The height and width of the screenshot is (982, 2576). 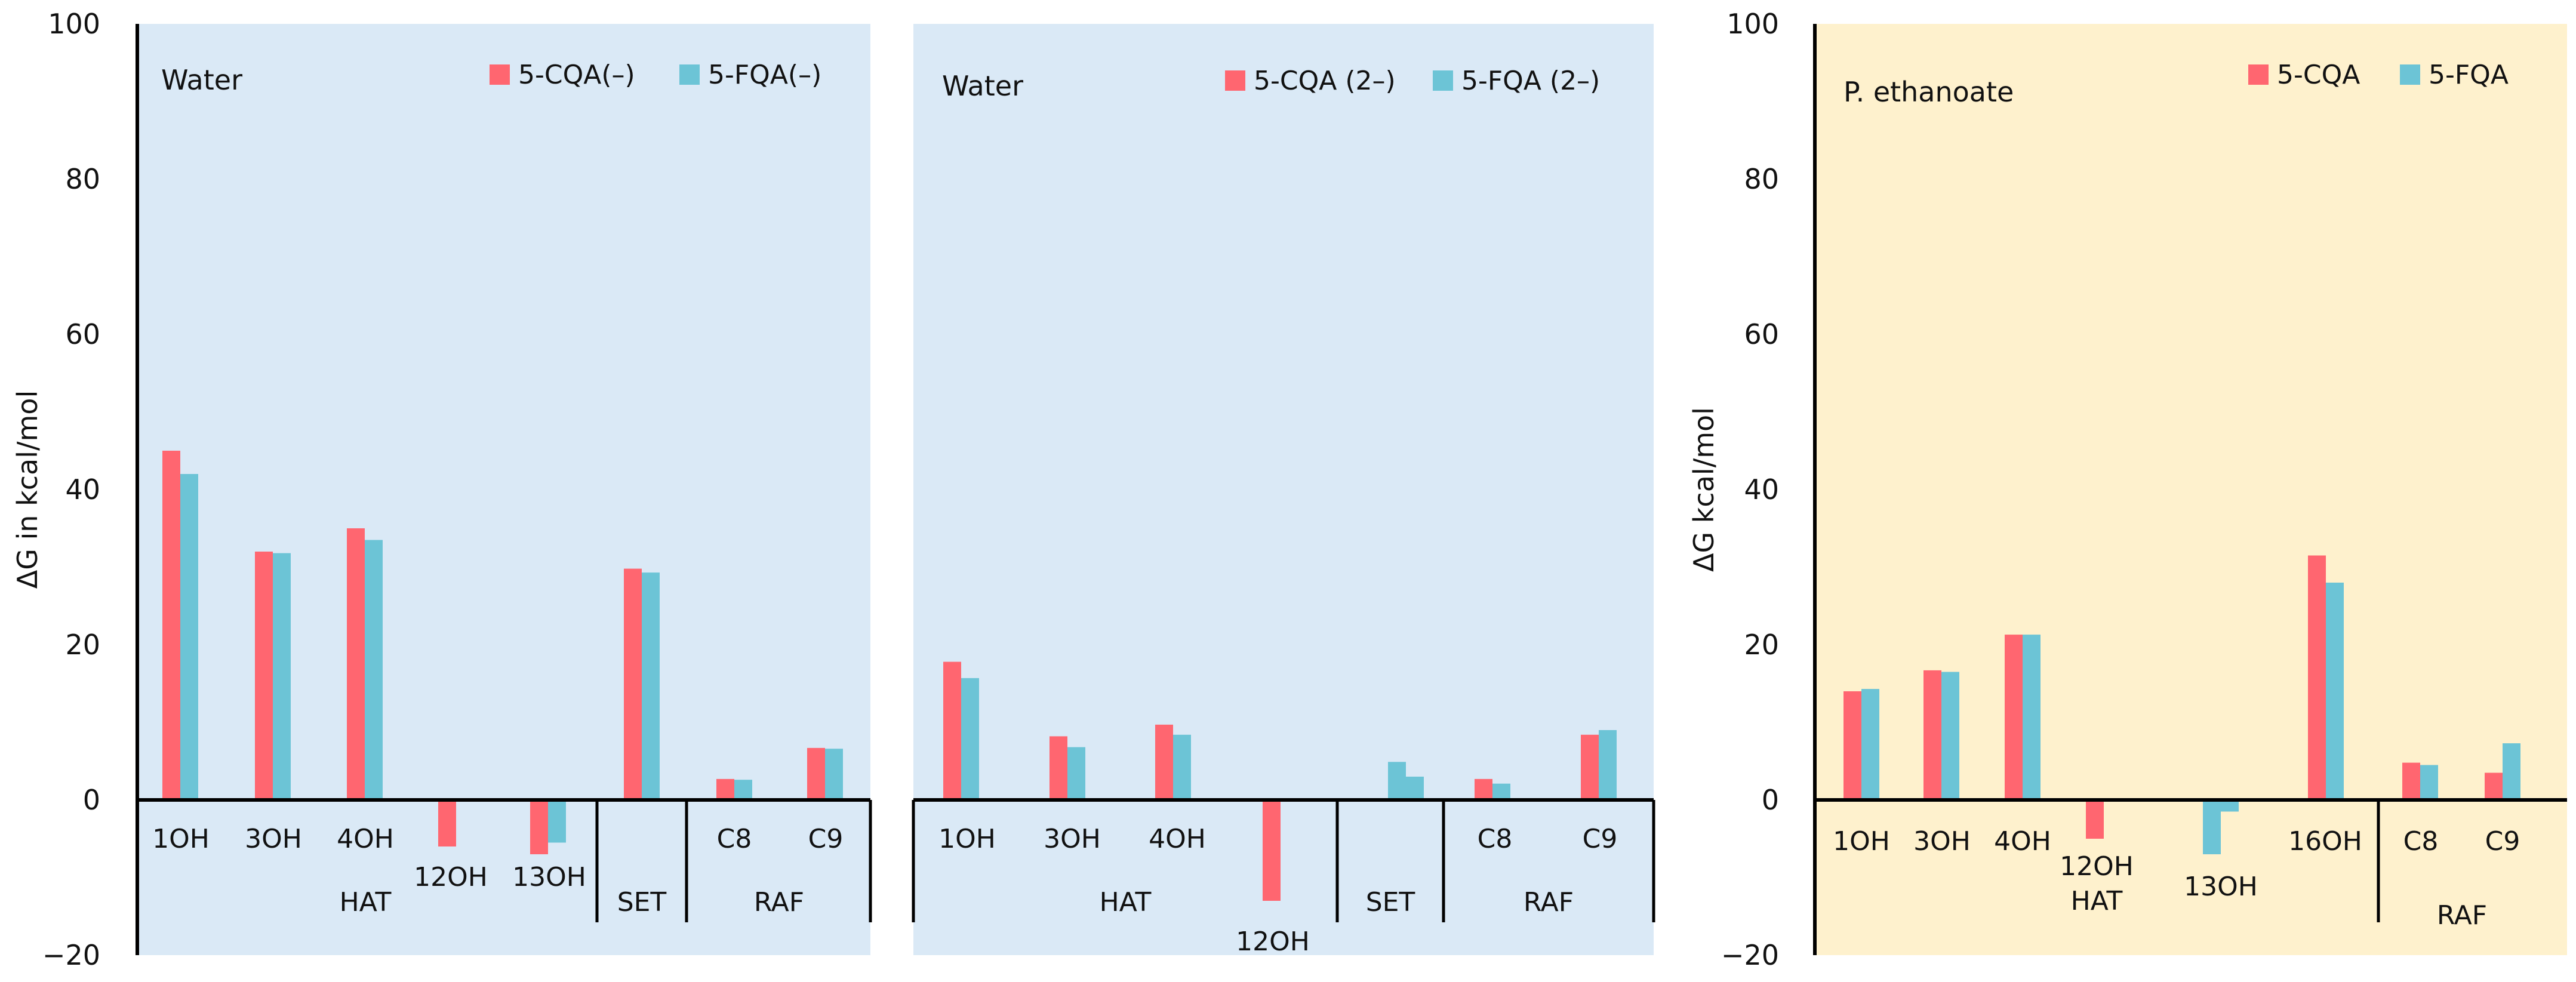 What do you see at coordinates (2097, 866) in the screenshot?
I see `x-tick-12oh-3: 12OH` at bounding box center [2097, 866].